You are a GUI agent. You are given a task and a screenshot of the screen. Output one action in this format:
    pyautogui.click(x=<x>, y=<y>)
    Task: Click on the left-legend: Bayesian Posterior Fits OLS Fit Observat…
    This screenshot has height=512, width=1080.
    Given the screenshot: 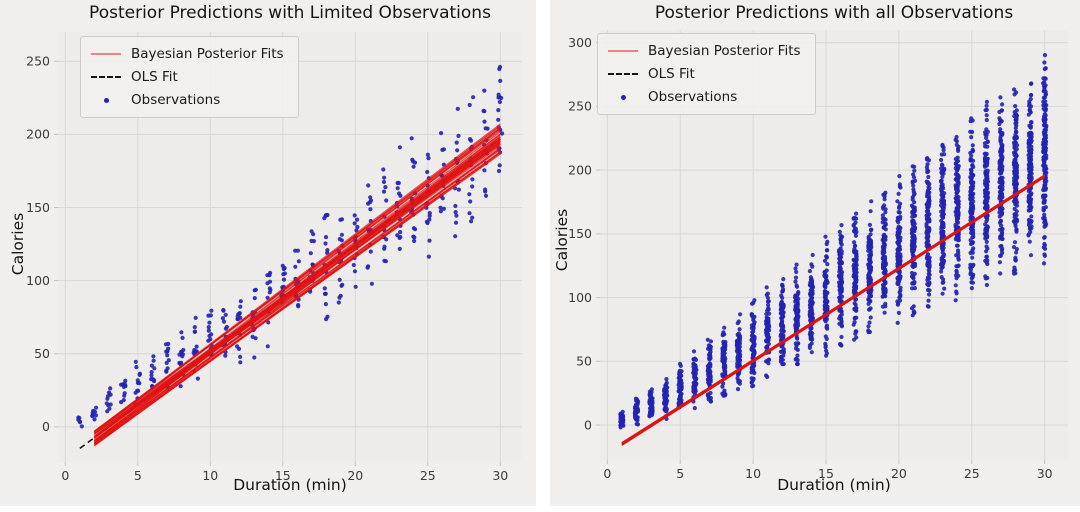 What is the action you would take?
    pyautogui.click(x=189, y=77)
    